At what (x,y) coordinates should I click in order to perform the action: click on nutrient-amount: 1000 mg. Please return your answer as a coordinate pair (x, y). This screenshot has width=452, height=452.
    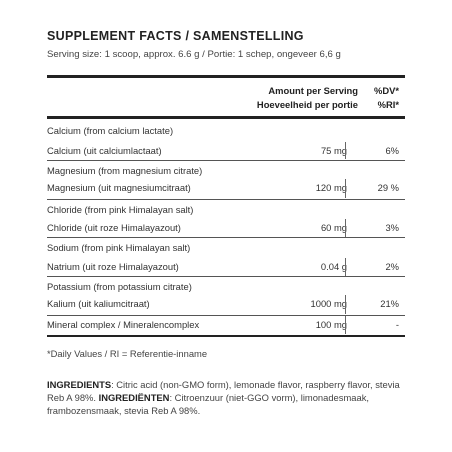
    Looking at the image, I should click on (328, 303).